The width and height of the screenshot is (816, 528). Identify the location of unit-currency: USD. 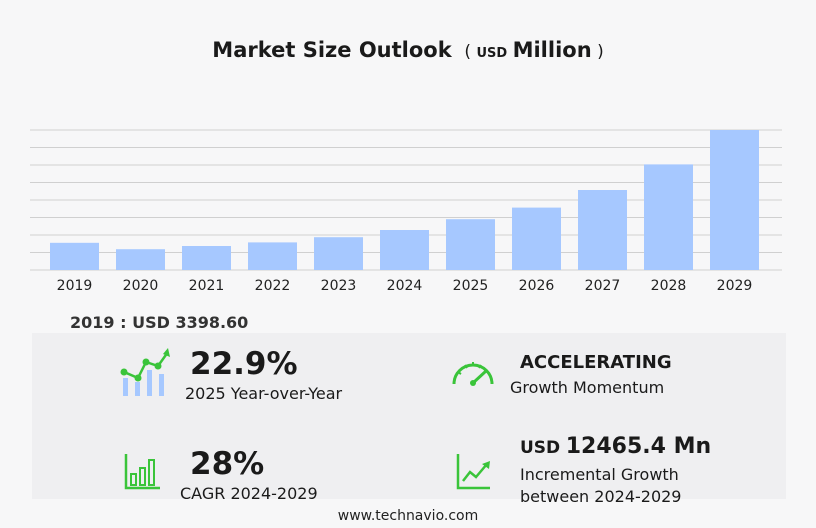
(492, 53).